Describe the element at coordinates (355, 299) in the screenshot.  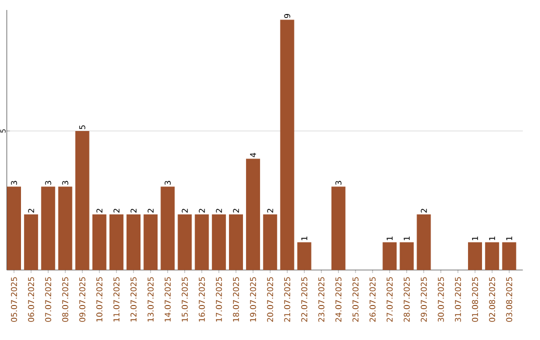
I see `x-tick-label: 25.07.2025` at that location.